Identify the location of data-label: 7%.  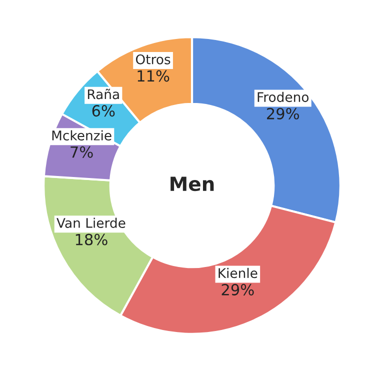
(81, 152).